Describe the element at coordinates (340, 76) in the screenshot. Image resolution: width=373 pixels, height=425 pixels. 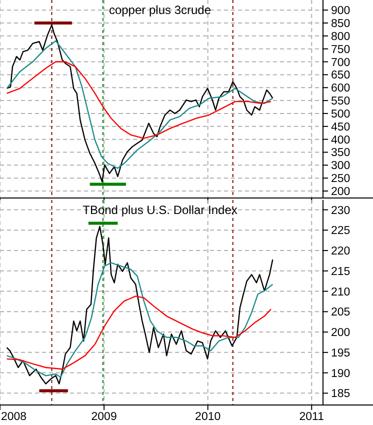
I see `y-tick-label: 650` at that location.